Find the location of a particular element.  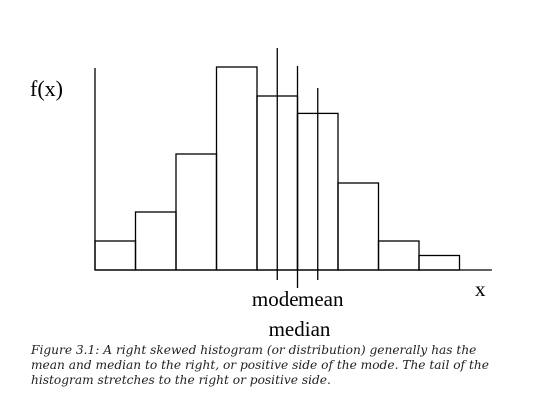

median-label: median is located at coordinates (300, 328).